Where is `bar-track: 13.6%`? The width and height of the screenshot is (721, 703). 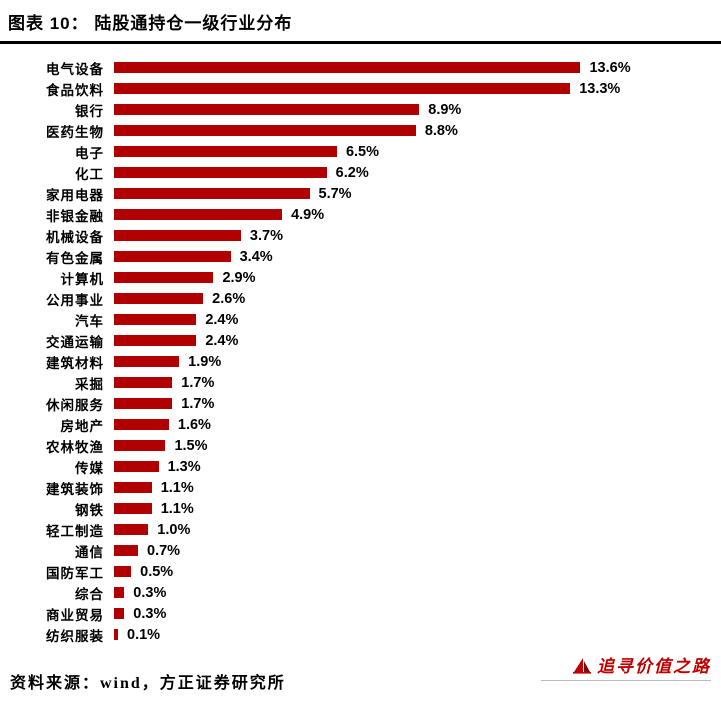
bar-track: 13.6% is located at coordinates (414, 68).